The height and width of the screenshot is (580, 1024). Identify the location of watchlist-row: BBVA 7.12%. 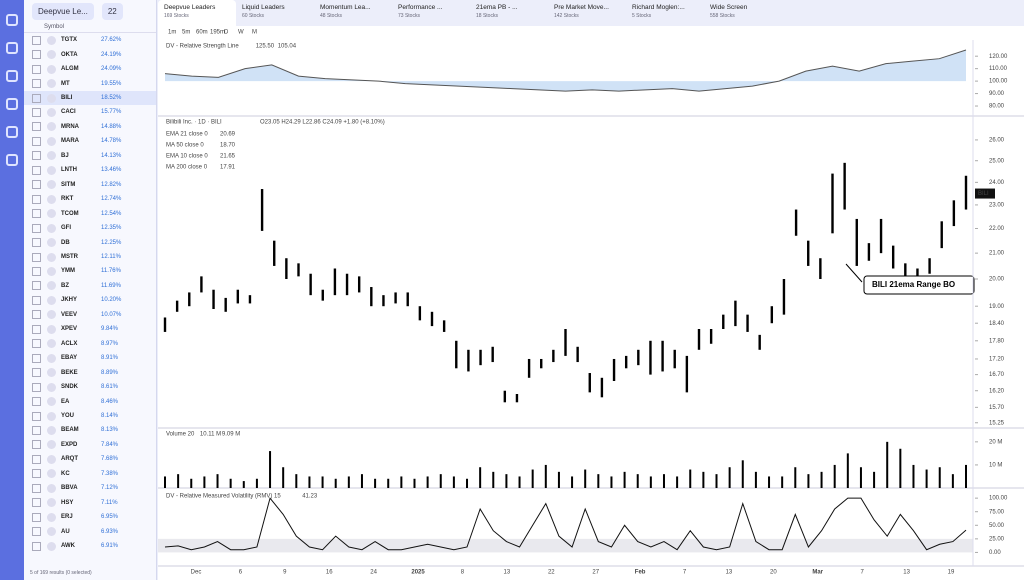
(90, 488).